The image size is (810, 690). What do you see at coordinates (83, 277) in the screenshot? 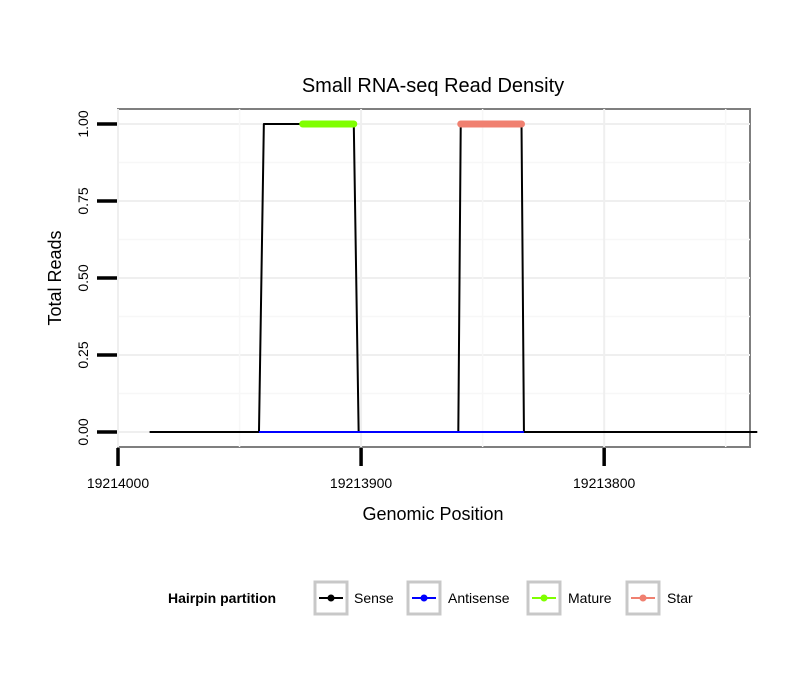
I see `y-tick-label: 0.50` at bounding box center [83, 277].